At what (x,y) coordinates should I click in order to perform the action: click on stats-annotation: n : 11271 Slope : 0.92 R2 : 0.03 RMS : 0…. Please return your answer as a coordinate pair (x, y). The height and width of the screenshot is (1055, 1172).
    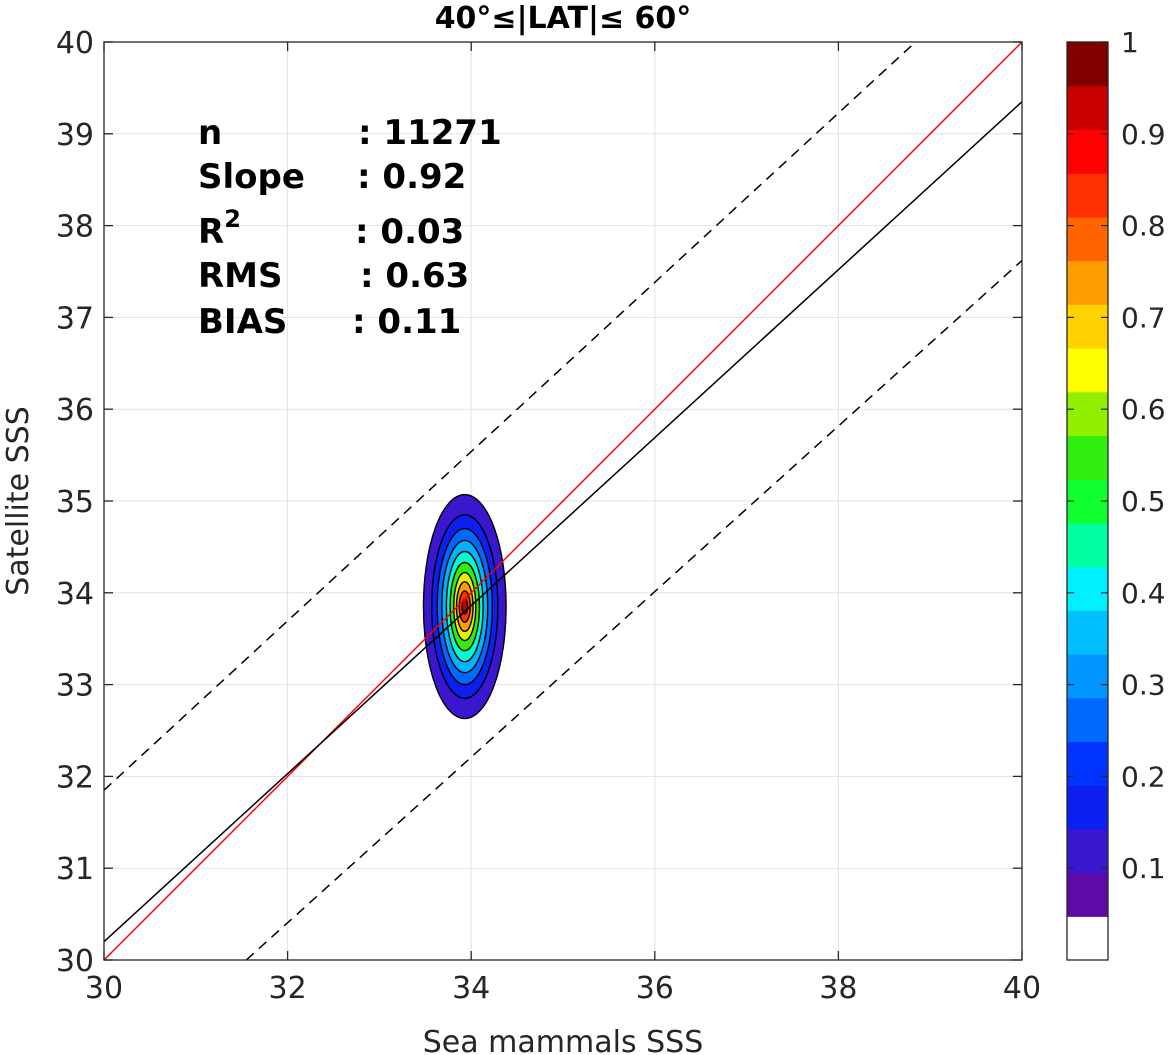
    Looking at the image, I should click on (350, 227).